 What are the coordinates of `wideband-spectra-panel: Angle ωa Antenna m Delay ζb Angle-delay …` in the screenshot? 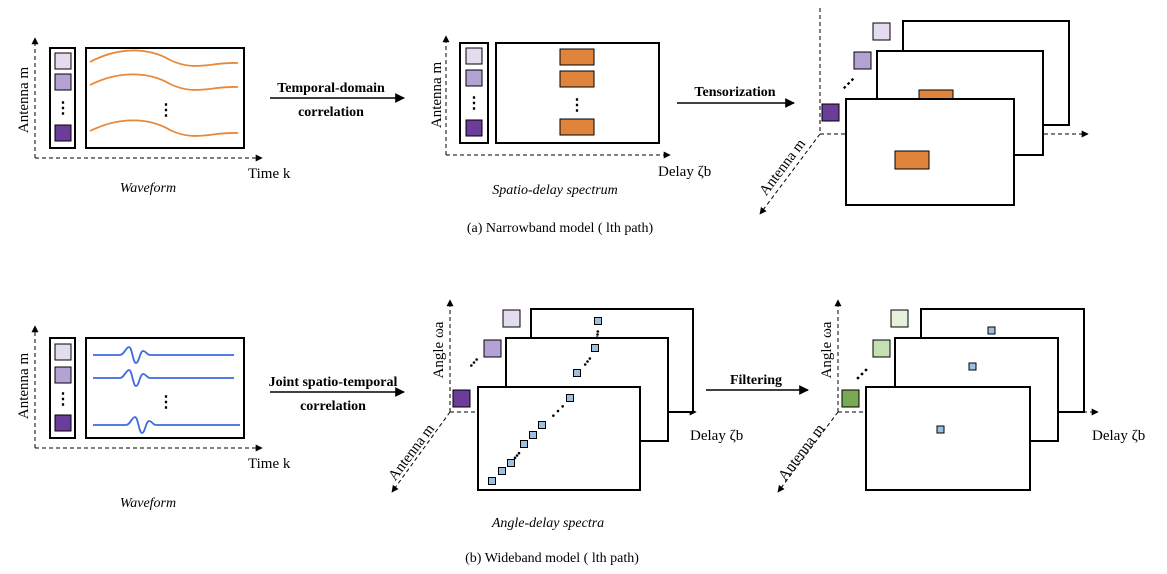 It's located at (564, 415).